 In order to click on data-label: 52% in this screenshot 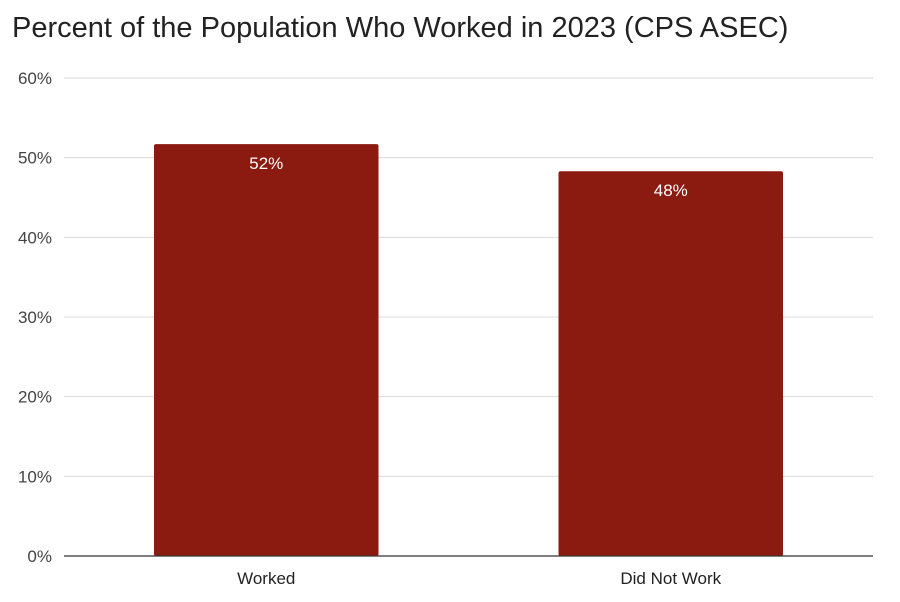, I will do `click(266, 163)`.